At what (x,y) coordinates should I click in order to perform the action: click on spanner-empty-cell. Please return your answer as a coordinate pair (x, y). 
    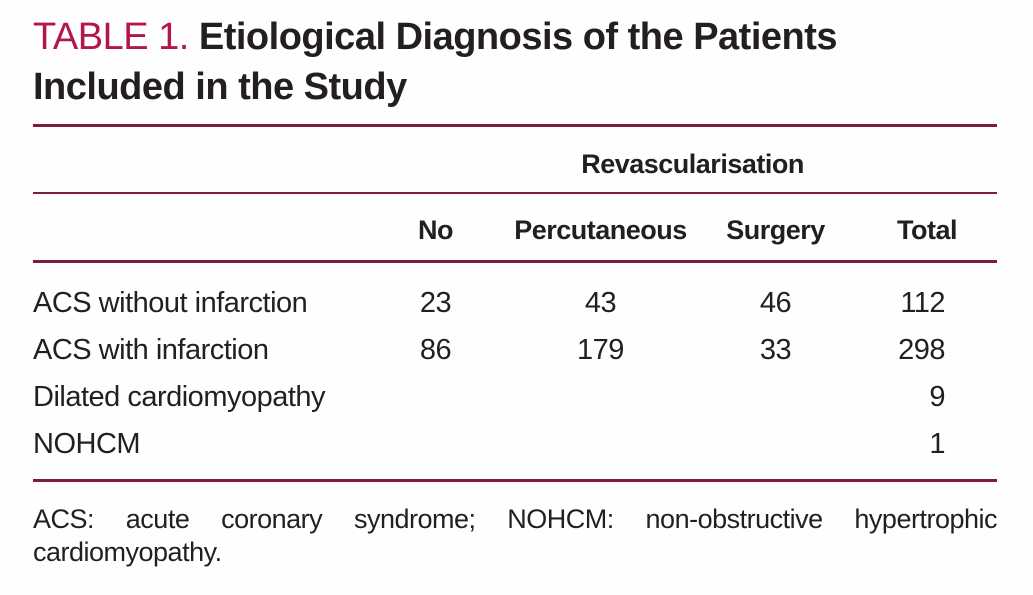
    Looking at the image, I should click on (210, 160).